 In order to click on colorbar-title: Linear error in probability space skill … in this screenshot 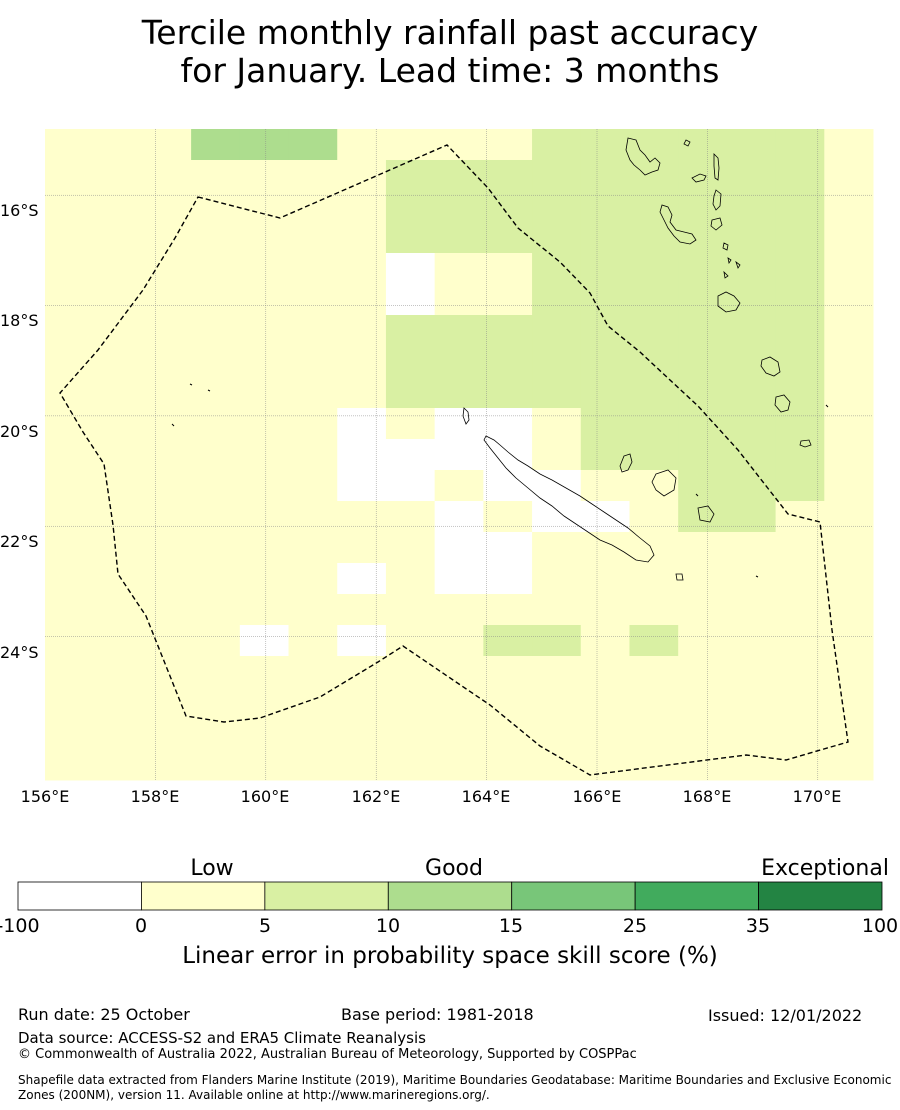, I will do `click(450, 956)`.